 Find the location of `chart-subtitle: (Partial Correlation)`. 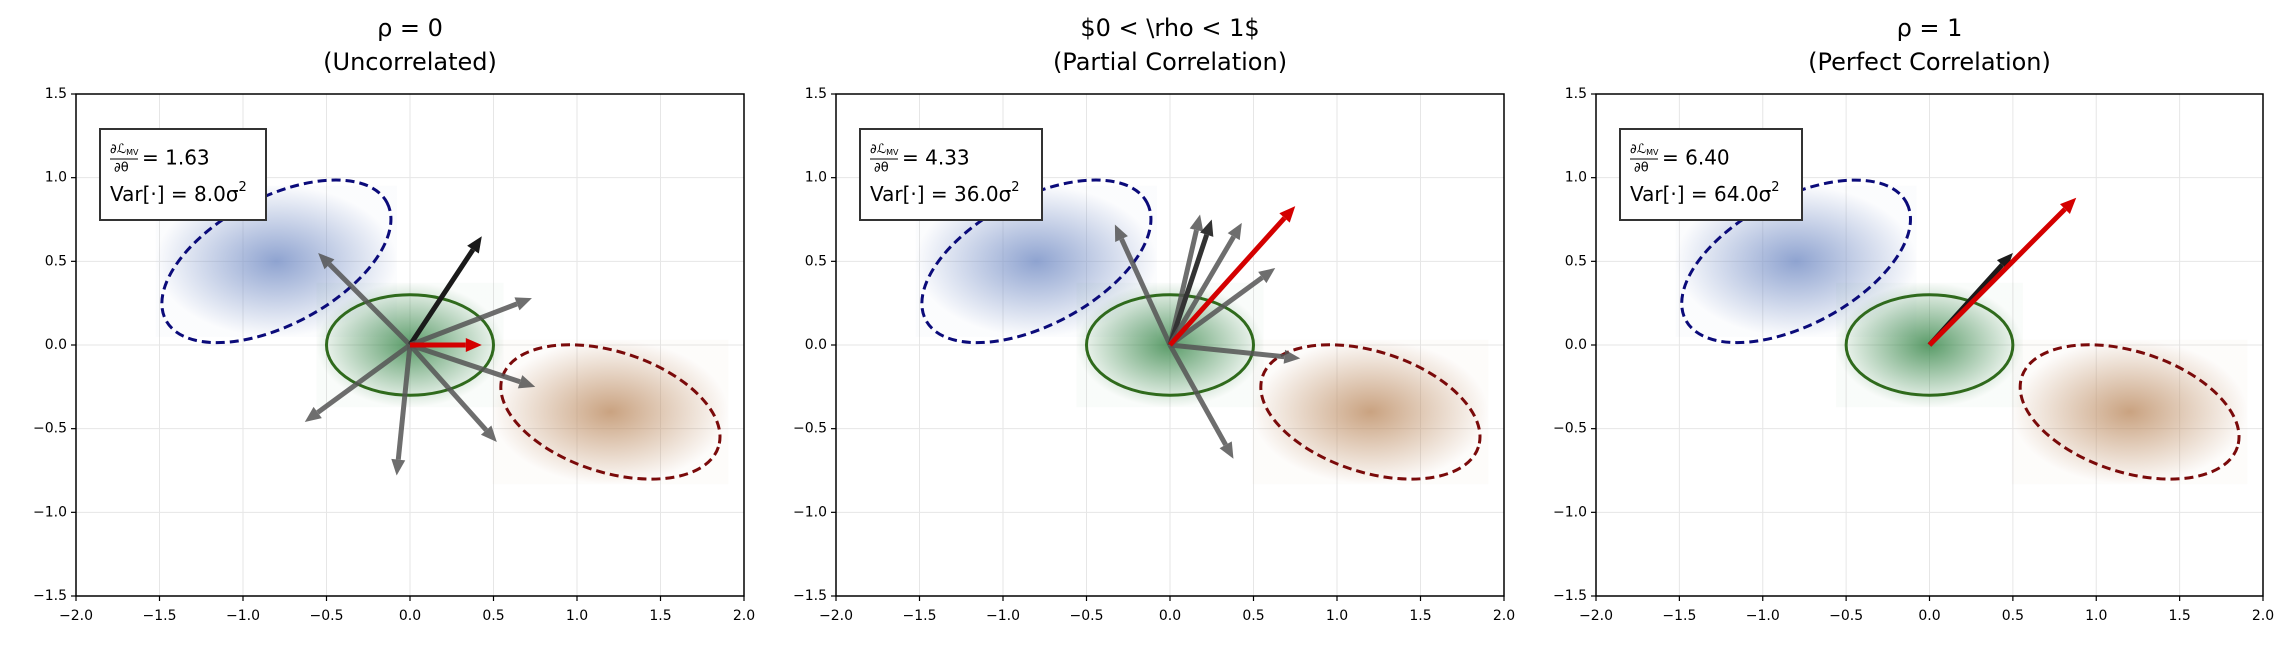

chart-subtitle: (Partial Correlation) is located at coordinates (1170, 62).